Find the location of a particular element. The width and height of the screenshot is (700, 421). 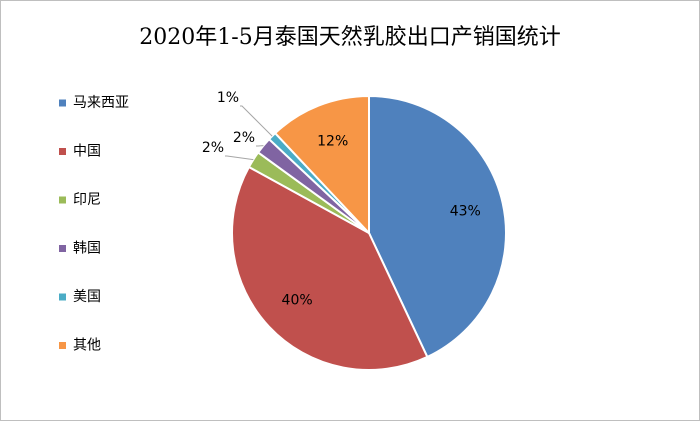

data-label: 12% is located at coordinates (332, 141).